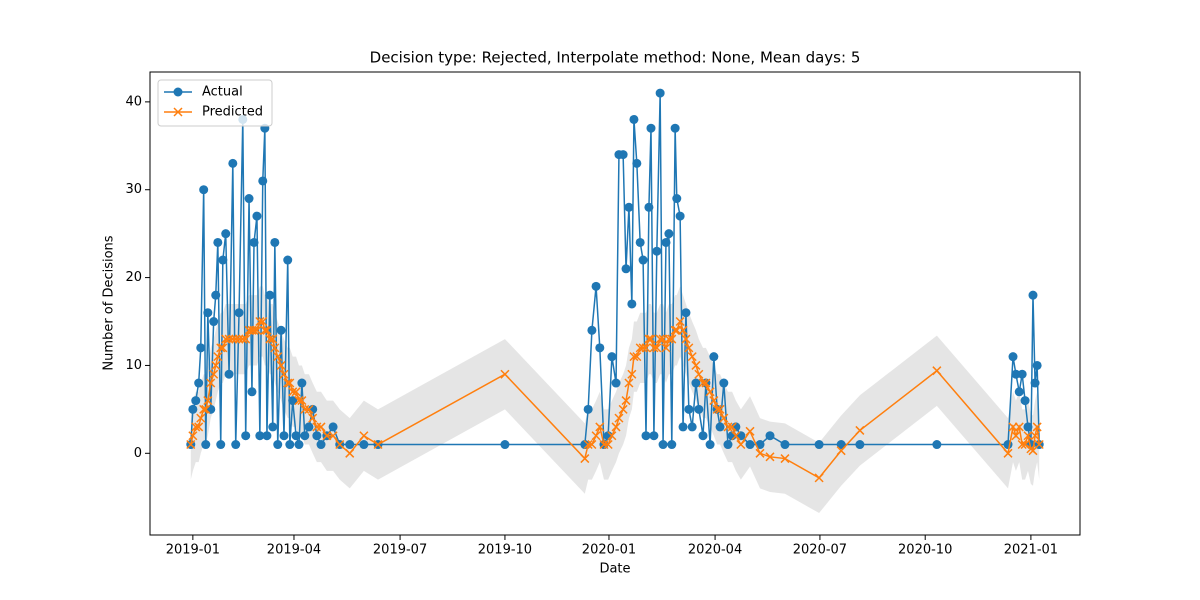 The height and width of the screenshot is (600, 1200). I want to click on x-tick-label: 2019-07, so click(400, 550).